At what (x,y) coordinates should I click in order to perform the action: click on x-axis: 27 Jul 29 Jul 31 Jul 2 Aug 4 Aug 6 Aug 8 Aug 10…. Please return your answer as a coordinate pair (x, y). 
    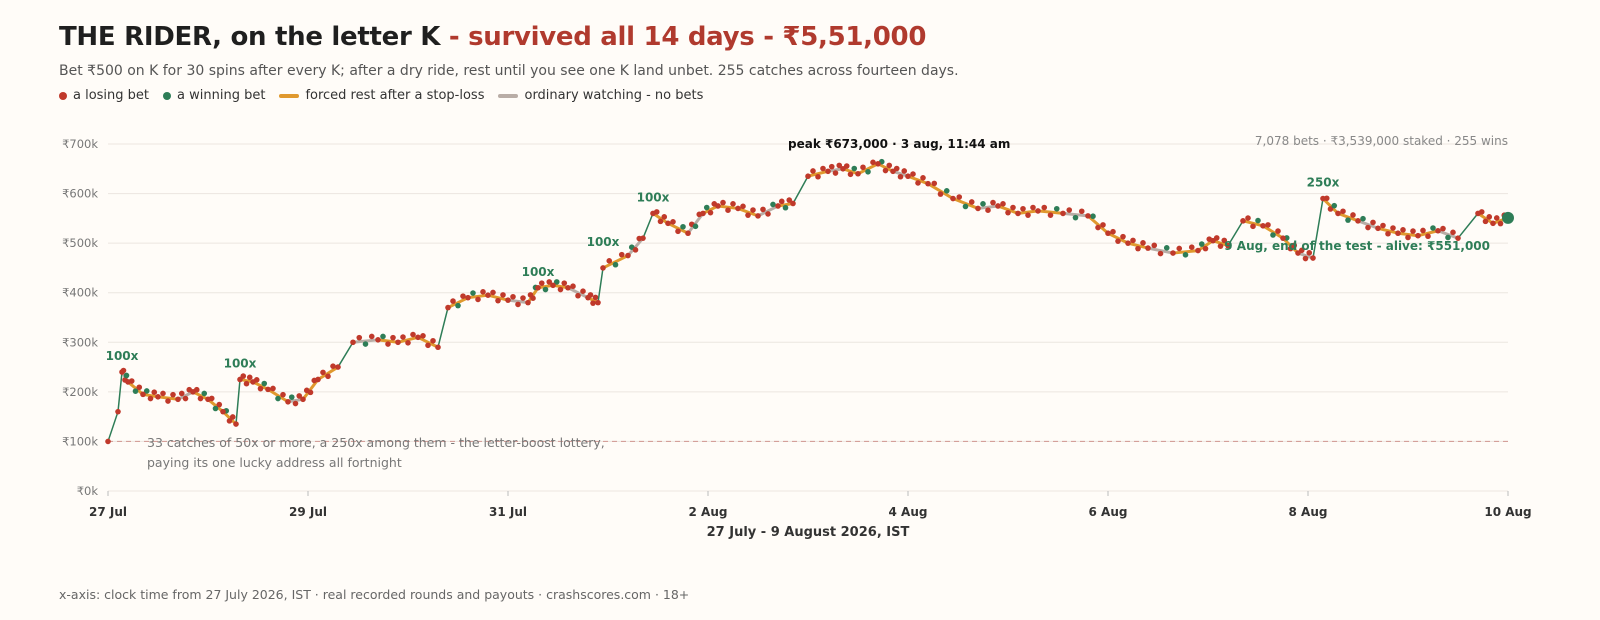
    Looking at the image, I should click on (810, 505).